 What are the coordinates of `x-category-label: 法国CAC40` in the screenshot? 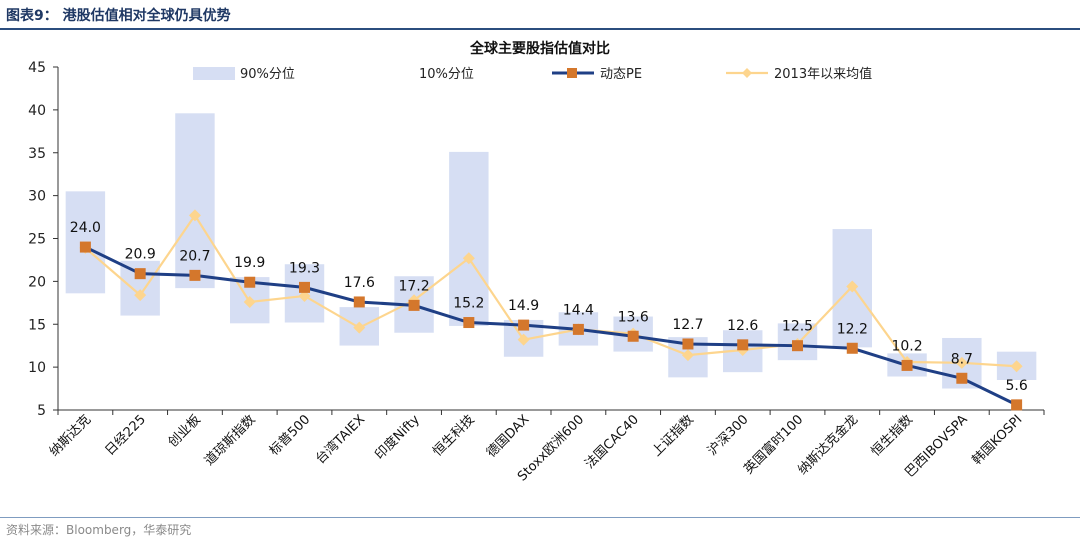 It's located at (612, 442).